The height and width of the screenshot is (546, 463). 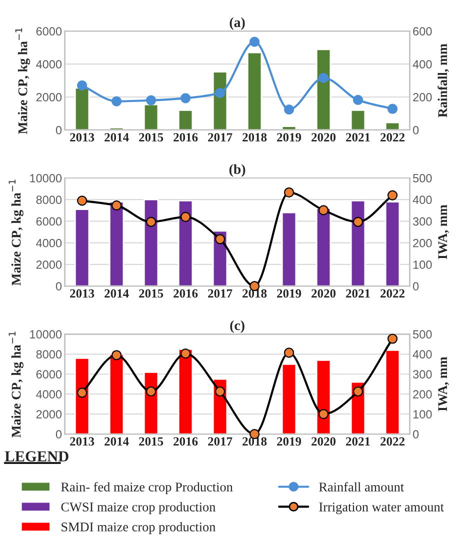 I want to click on chart-title: (c), so click(x=237, y=326).